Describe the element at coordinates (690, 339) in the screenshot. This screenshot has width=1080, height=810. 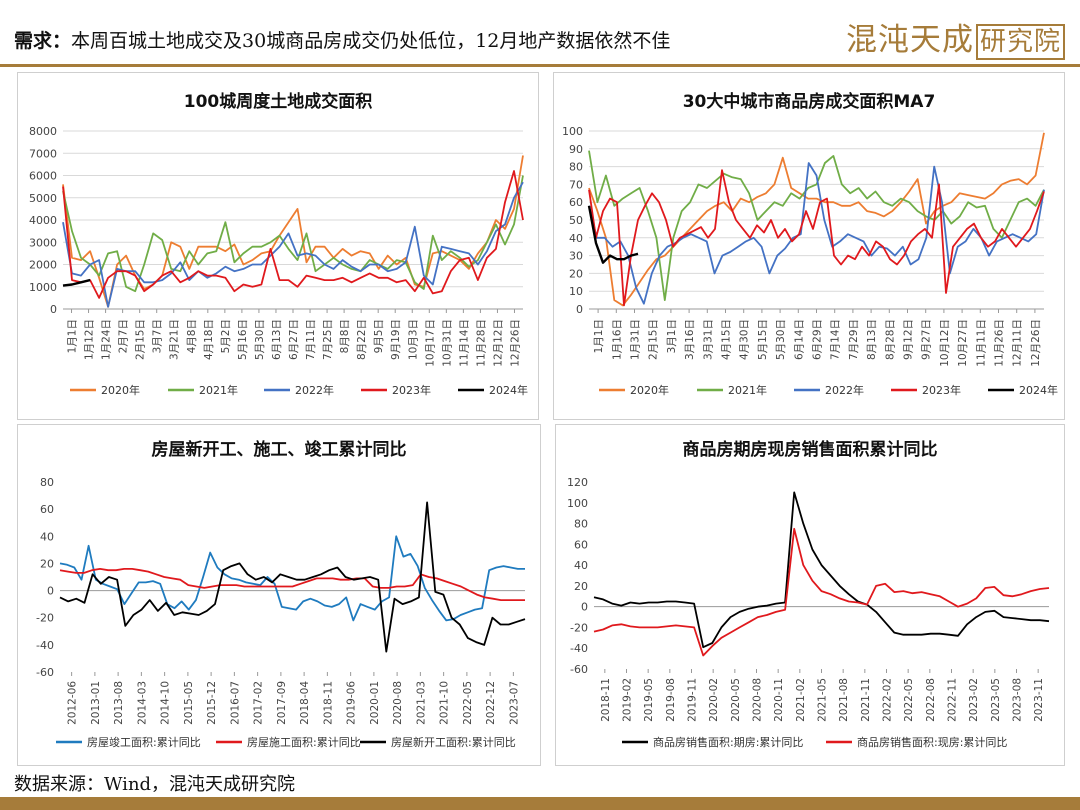
I see `x-tick-label: 3月16日` at that location.